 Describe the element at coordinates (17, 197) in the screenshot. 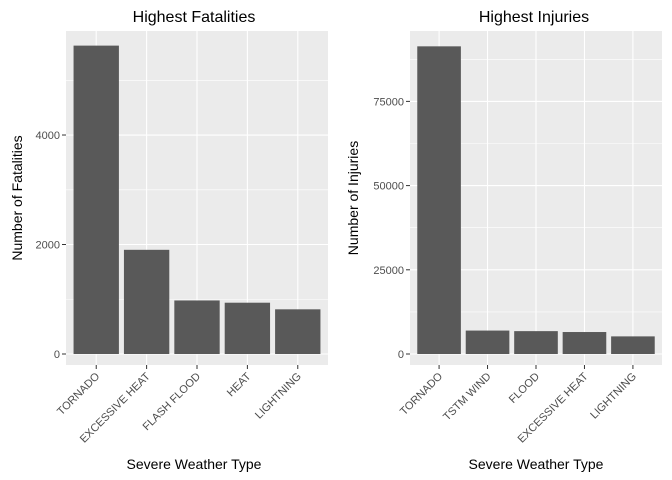

I see `y-axis-title: Number of Fatalities` at that location.